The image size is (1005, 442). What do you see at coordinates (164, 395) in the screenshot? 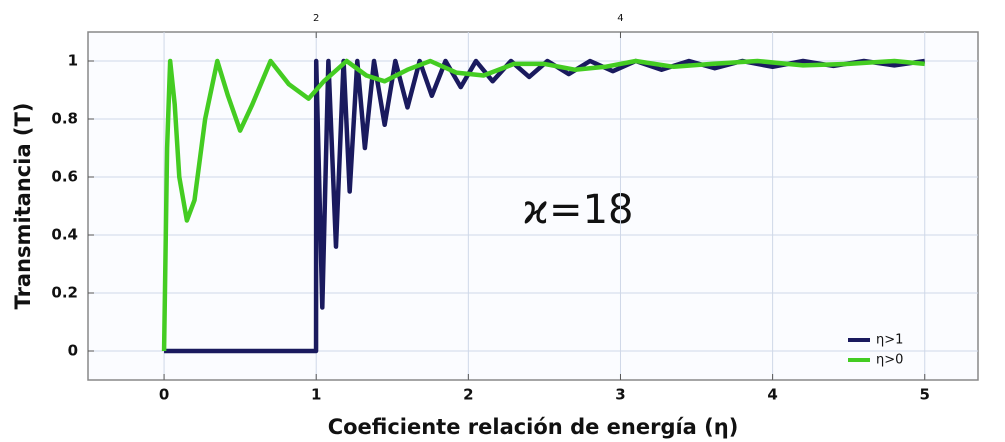
I see `x-tick-label: 0` at bounding box center [164, 395].